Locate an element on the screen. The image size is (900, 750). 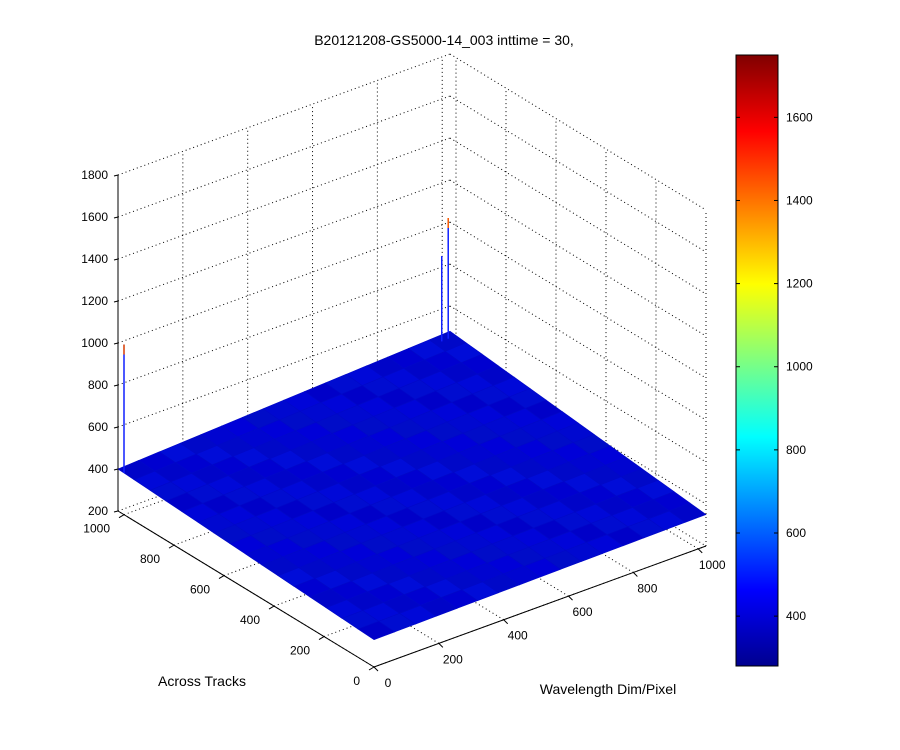
colorbar-tick-label: 400 is located at coordinates (796, 616).